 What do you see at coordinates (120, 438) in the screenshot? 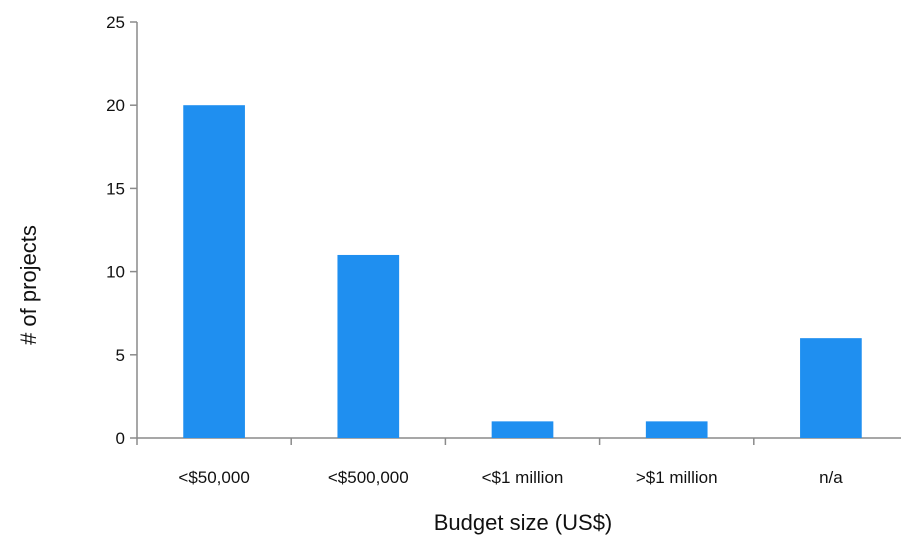
I see `y-tick-label: 0` at bounding box center [120, 438].